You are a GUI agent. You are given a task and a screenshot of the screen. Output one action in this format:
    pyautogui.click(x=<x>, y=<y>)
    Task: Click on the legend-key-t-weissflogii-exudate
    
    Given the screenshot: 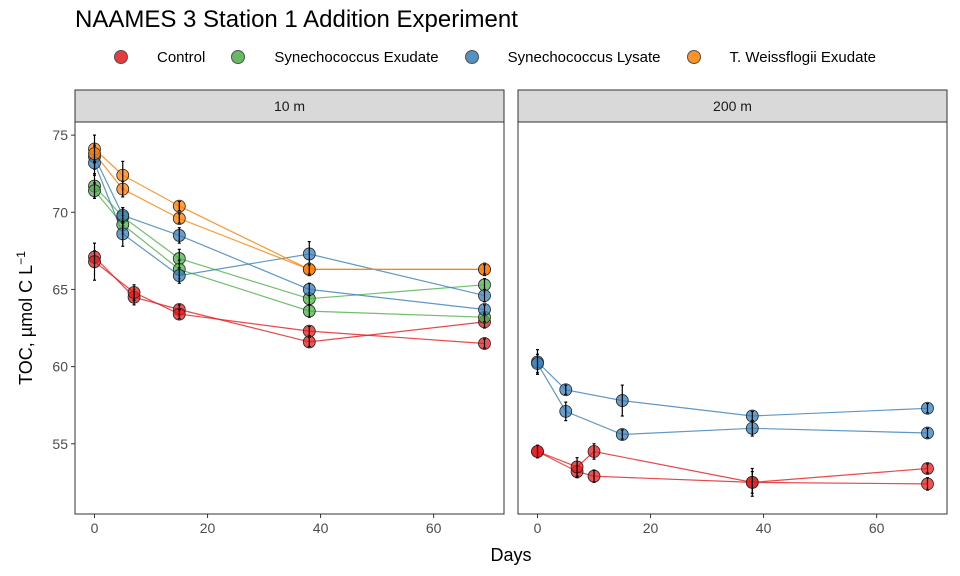 What is the action you would take?
    pyautogui.click(x=693, y=57)
    